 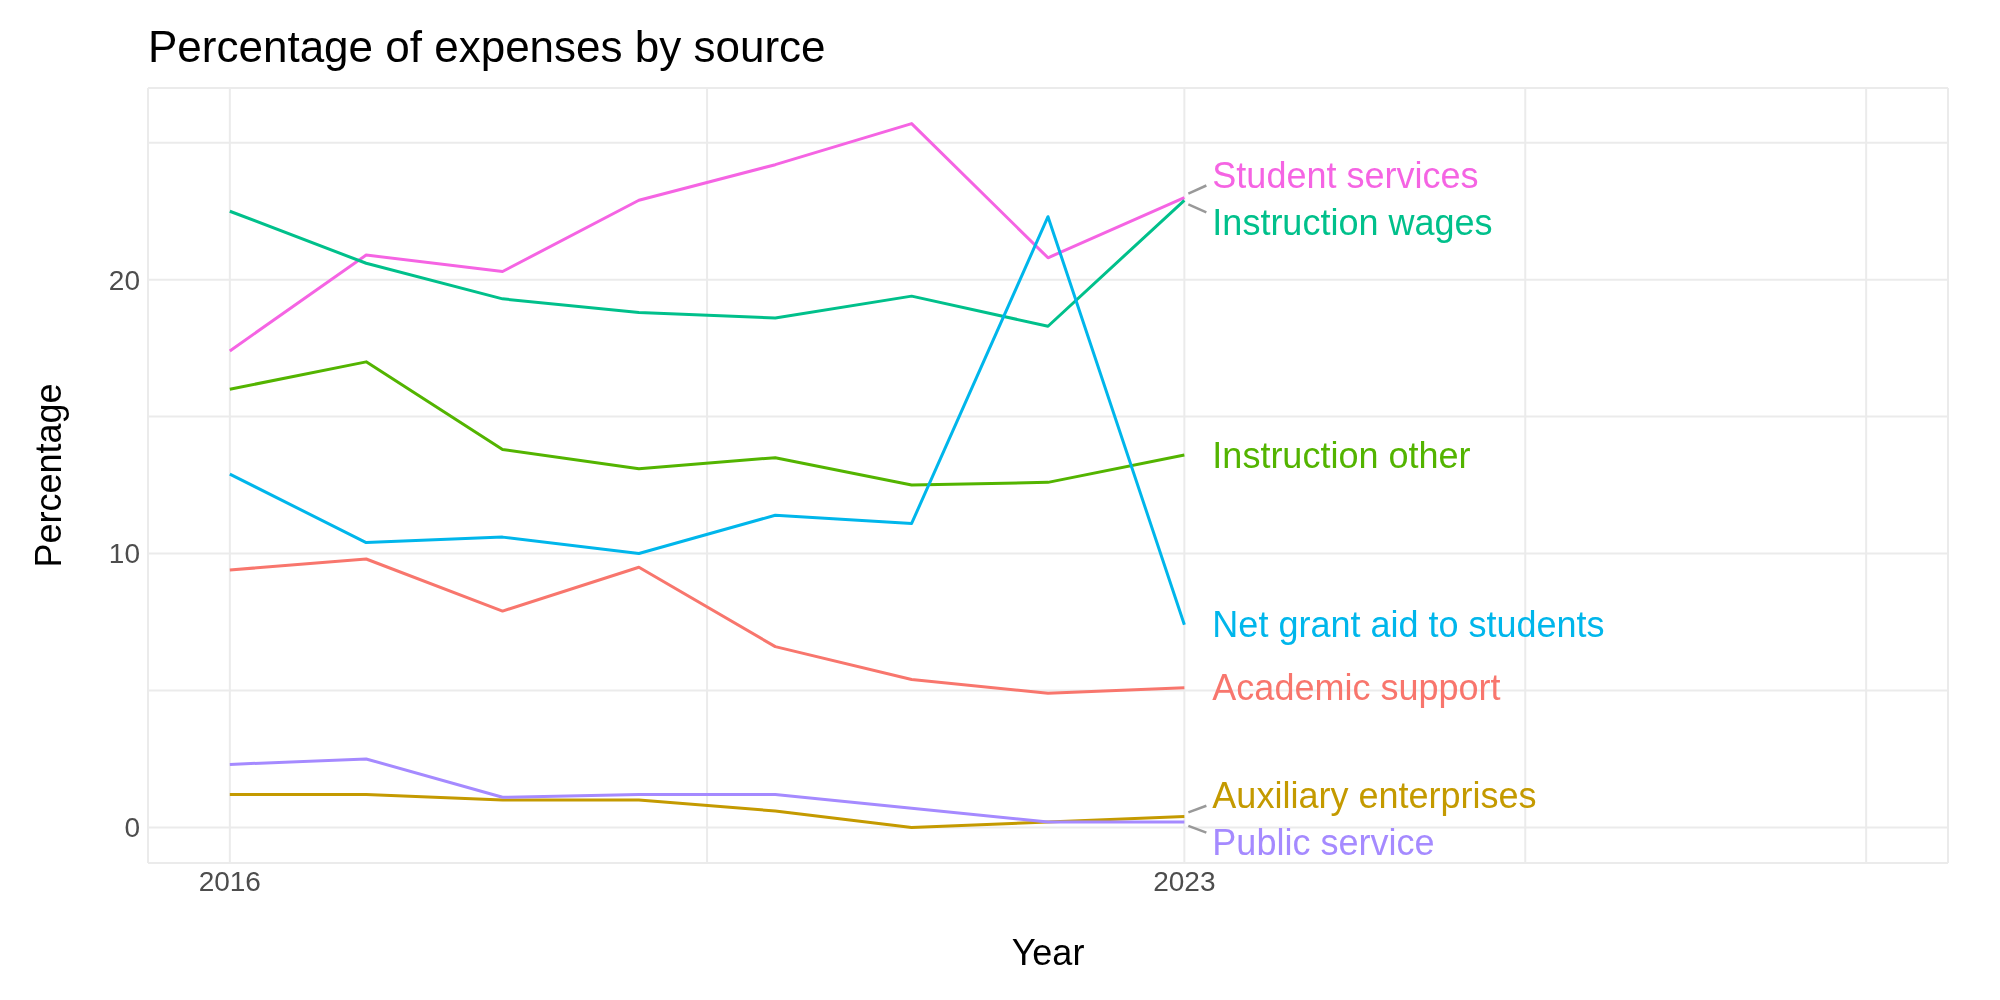 I want to click on chart-title: Percentage of expenses by source, so click(x=487, y=47).